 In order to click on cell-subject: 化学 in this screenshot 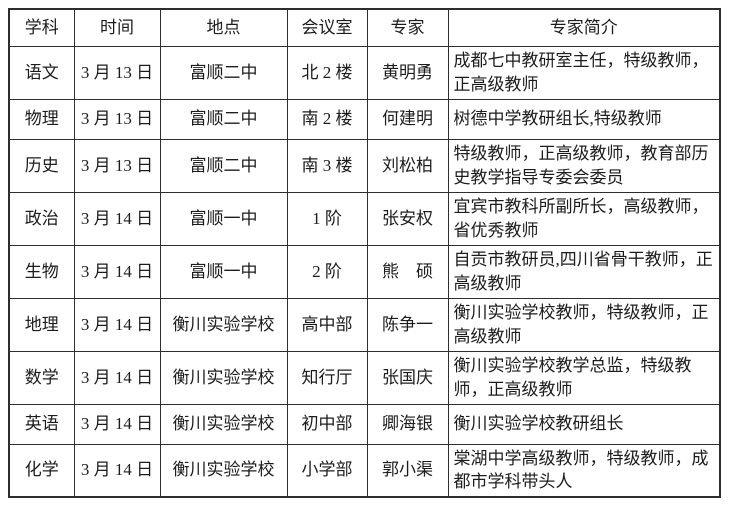, I will do `click(41, 470)`.